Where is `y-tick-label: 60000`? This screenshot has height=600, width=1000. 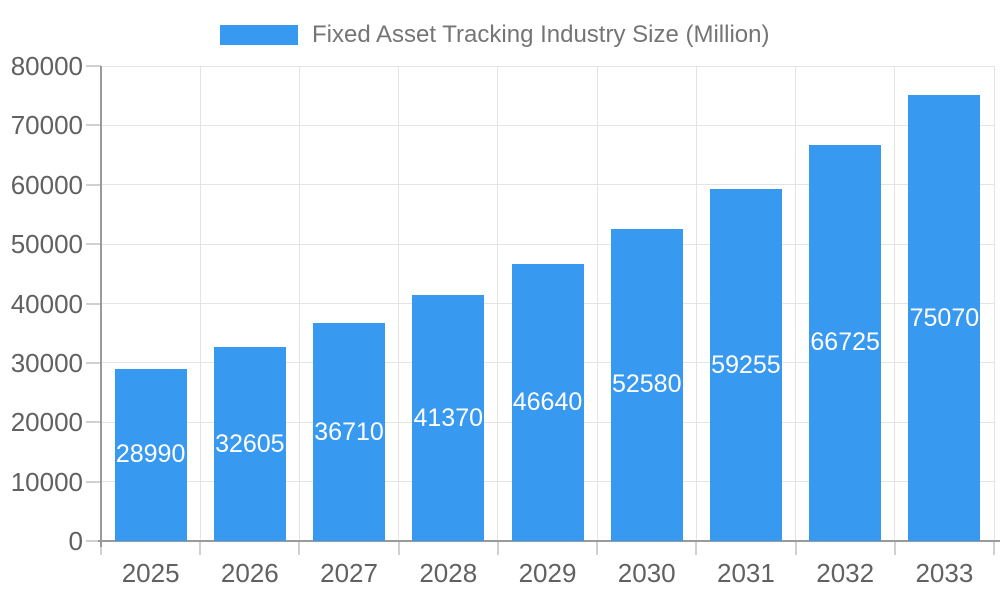 y-tick-label: 60000 is located at coordinates (46, 184).